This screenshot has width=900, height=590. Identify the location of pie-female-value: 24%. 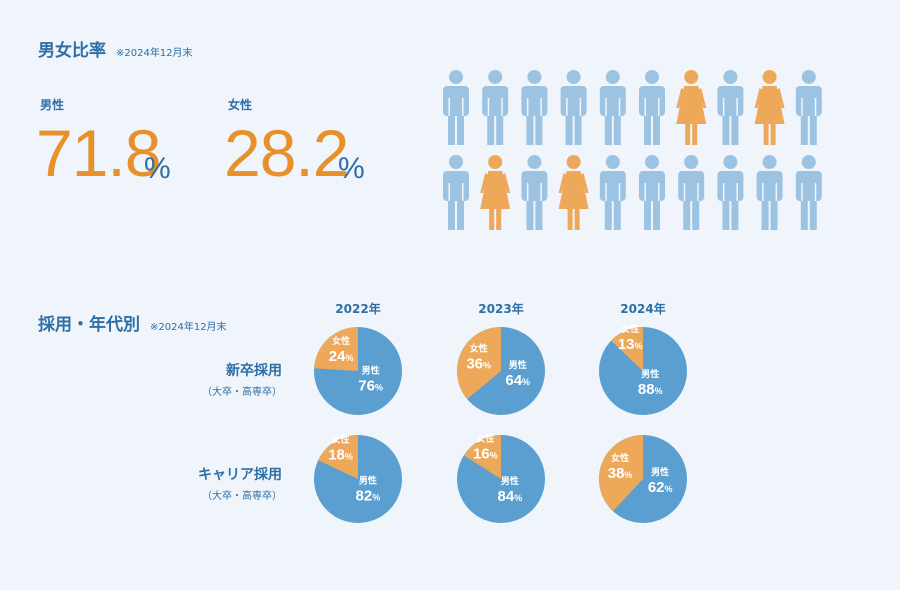
(341, 356).